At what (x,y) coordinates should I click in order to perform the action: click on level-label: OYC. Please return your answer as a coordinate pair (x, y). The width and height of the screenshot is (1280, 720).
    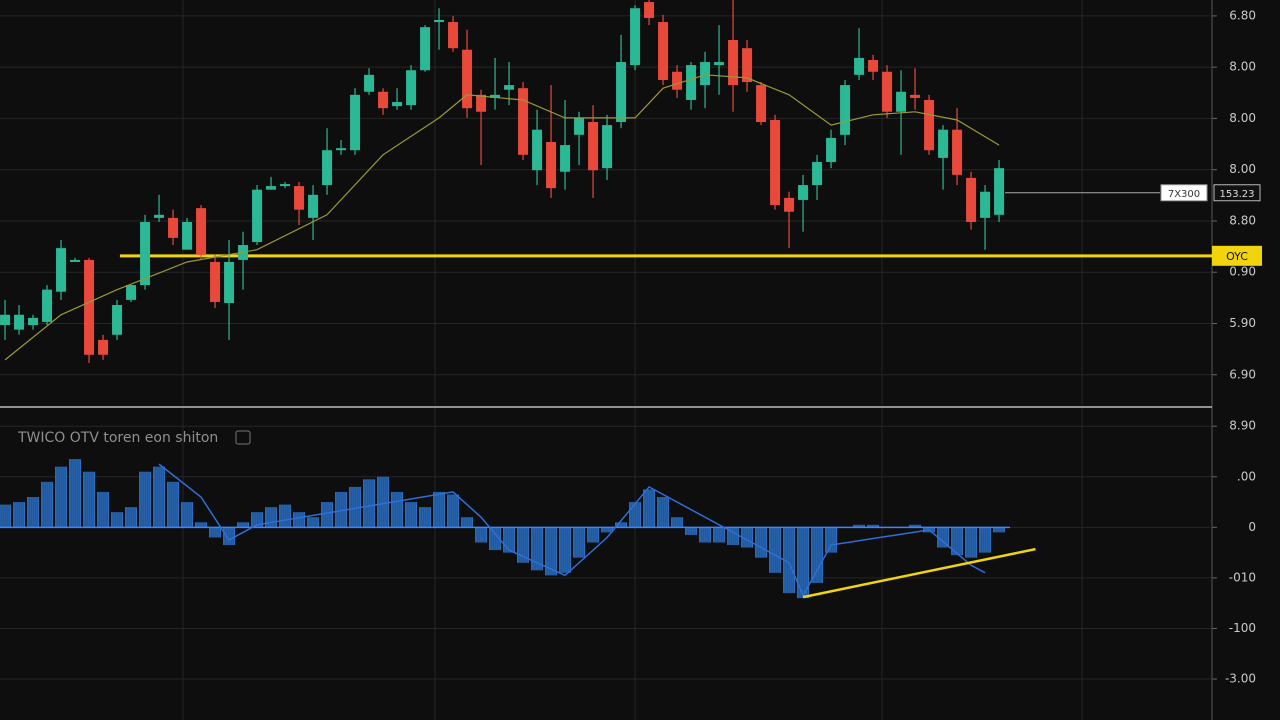
    Looking at the image, I should click on (1237, 256).